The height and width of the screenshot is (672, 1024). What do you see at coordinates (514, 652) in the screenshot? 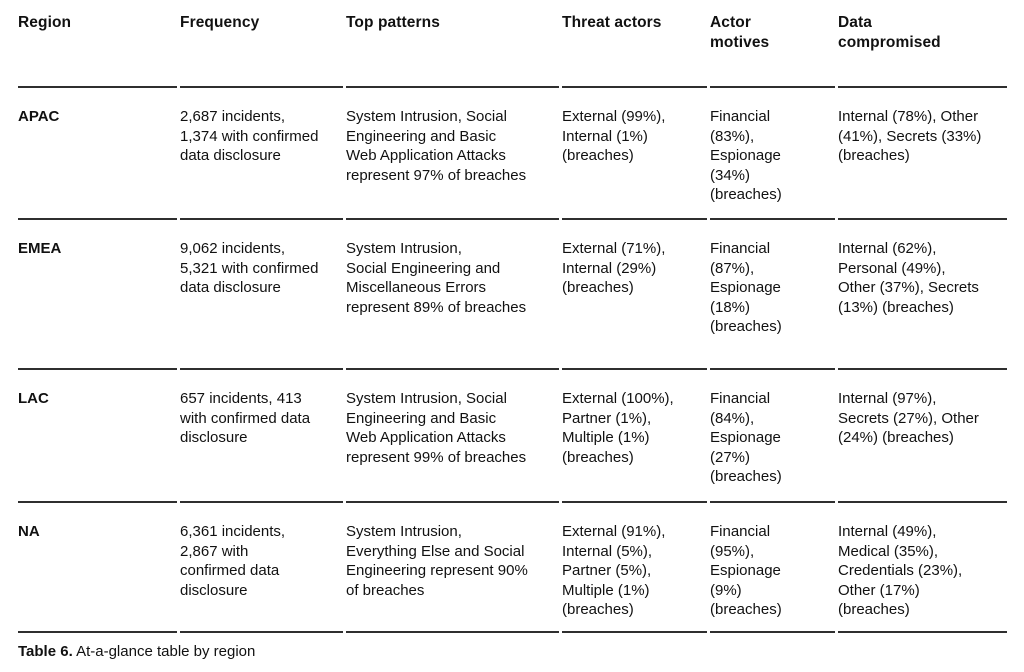
I see `table-caption: Table 6. At-a-glance table by region` at bounding box center [514, 652].